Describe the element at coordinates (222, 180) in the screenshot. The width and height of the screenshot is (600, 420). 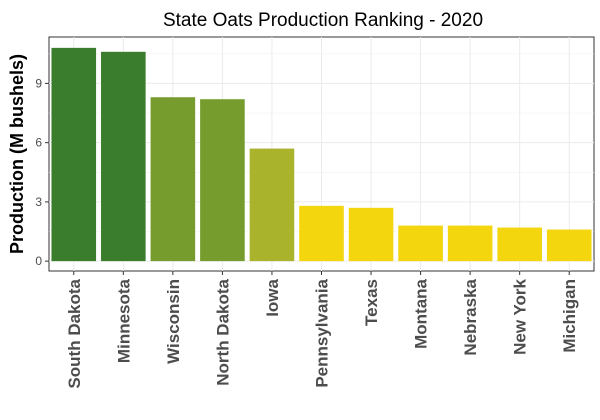
I see `bar-north-dakota` at that location.